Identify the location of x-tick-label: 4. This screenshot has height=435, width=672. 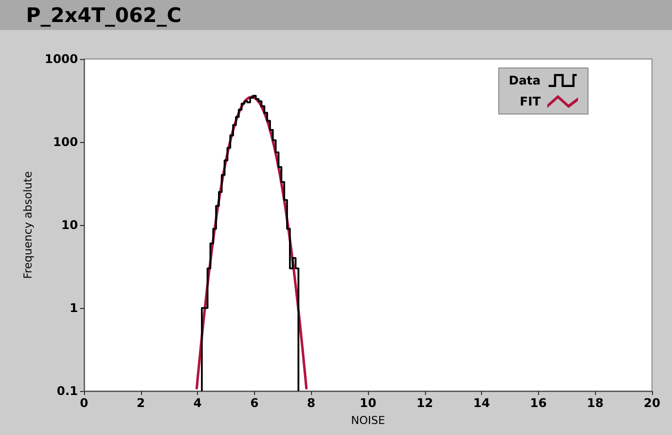
(197, 403).